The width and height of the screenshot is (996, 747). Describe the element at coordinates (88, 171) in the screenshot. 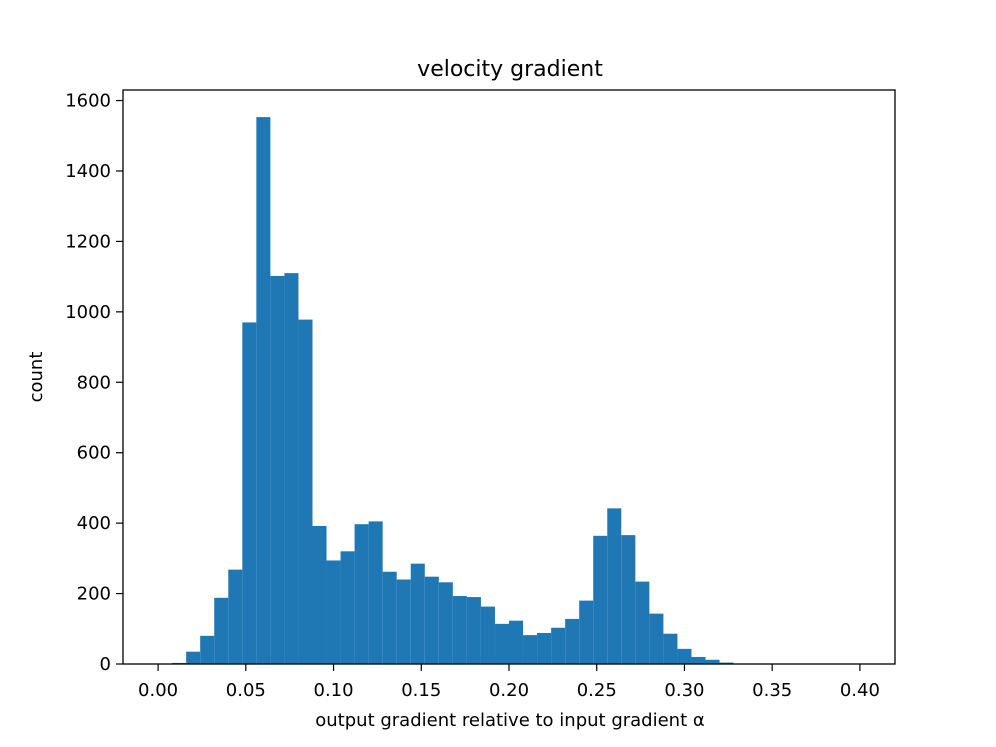

I see `y-tick-label: 1400` at that location.